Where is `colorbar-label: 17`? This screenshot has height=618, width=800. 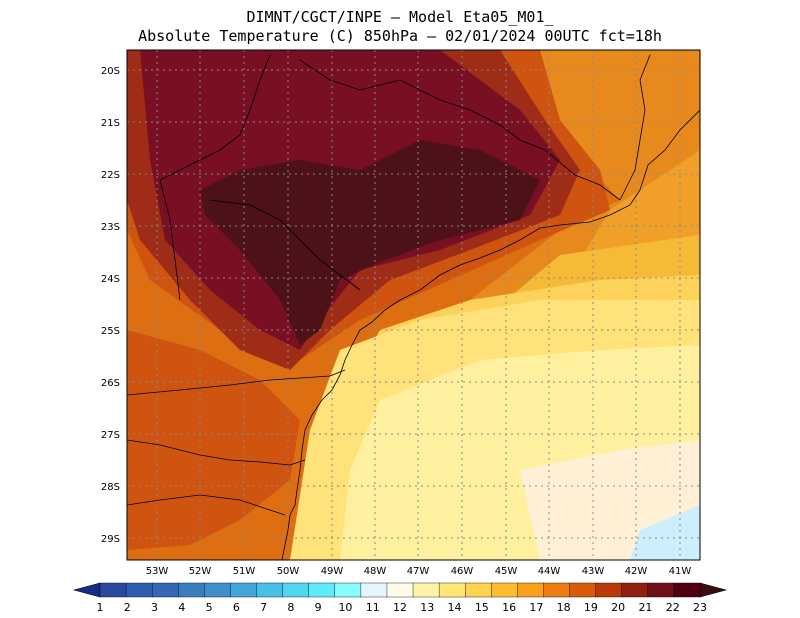 colorbar-label: 17 is located at coordinates (536, 607).